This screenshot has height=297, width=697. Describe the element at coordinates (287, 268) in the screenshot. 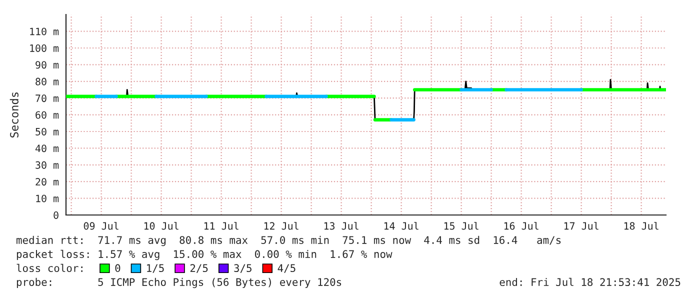

I see `legend-label: 4/5` at that location.